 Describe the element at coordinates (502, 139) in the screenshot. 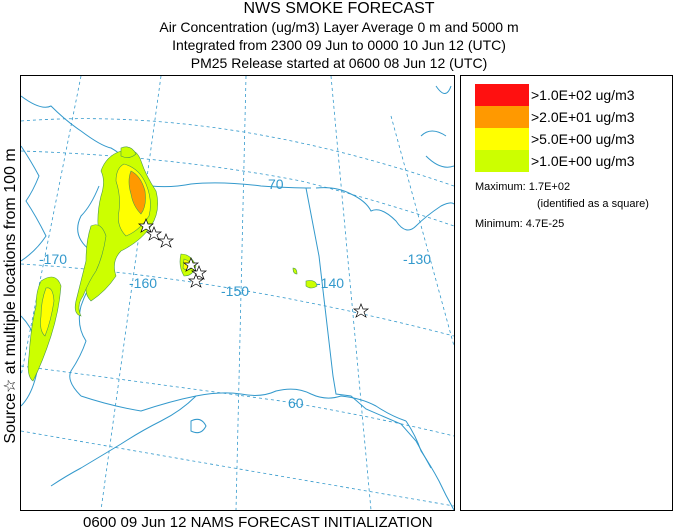

I see `legend-swatch-gt5` at that location.